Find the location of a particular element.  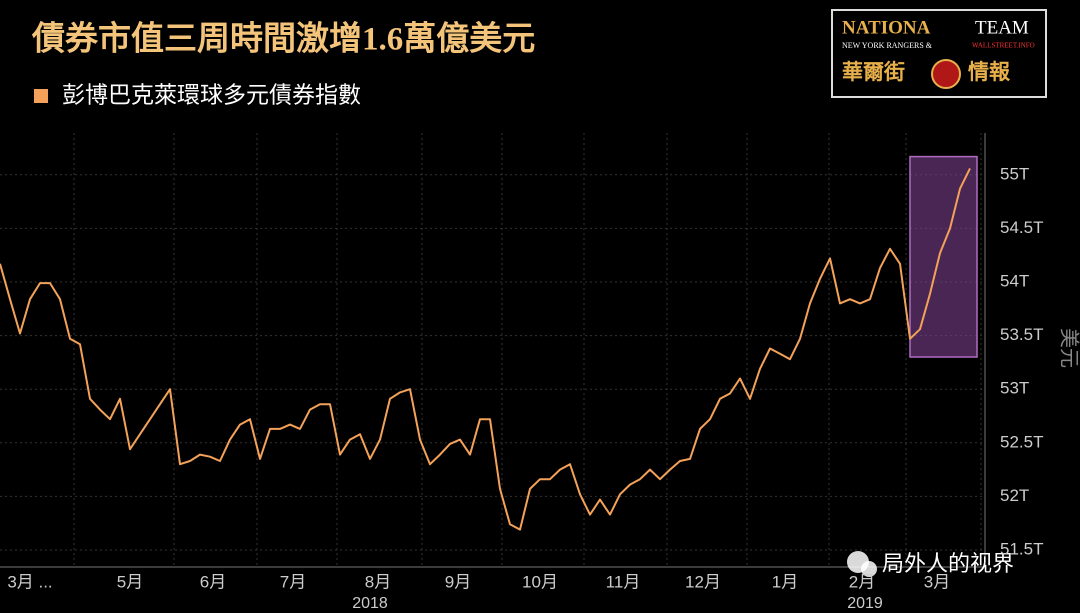

logo-text: NATIONA is located at coordinates (886, 27).